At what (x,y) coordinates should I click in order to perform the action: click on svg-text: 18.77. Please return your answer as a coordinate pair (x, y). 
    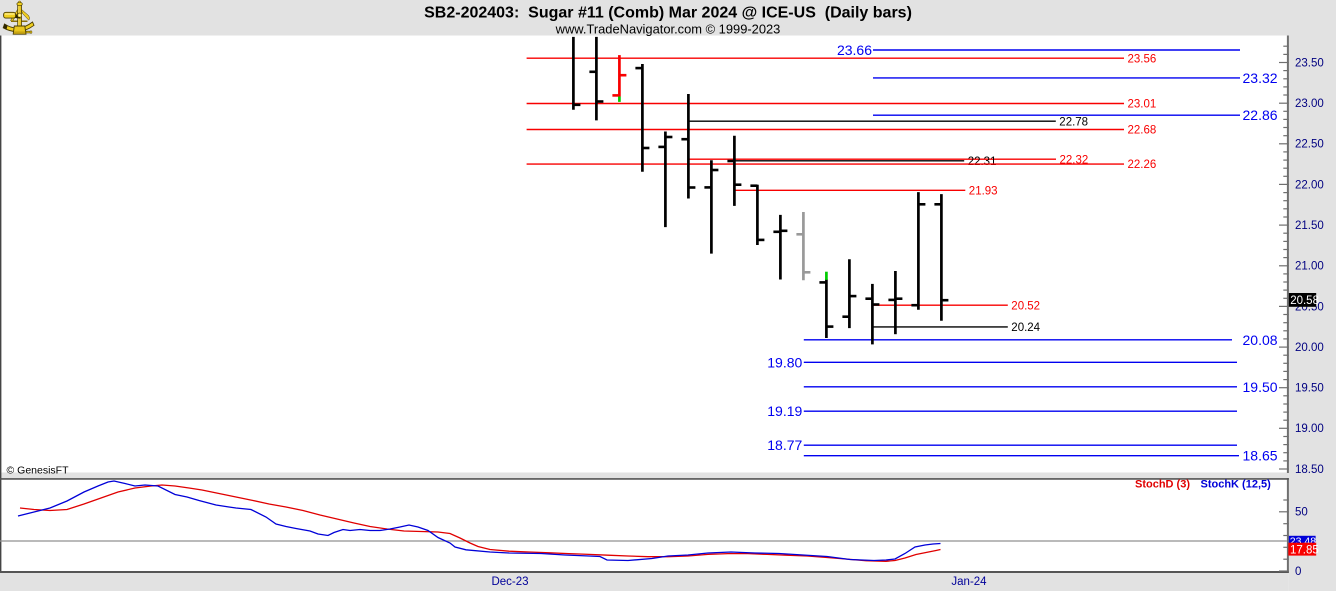
    Looking at the image, I should click on (784, 445).